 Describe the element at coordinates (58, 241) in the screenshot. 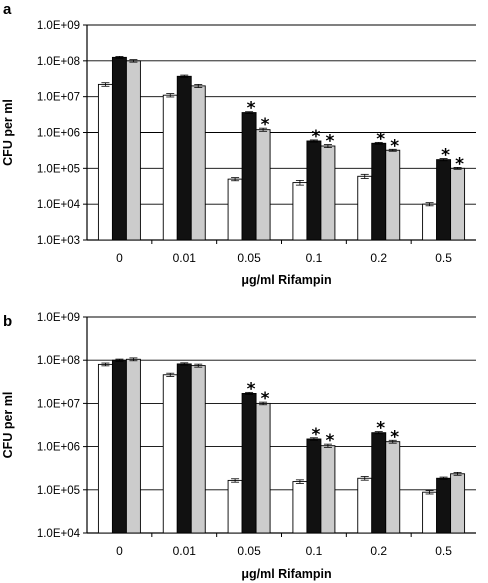

I see `y-tick-label: 1.0E+03` at that location.